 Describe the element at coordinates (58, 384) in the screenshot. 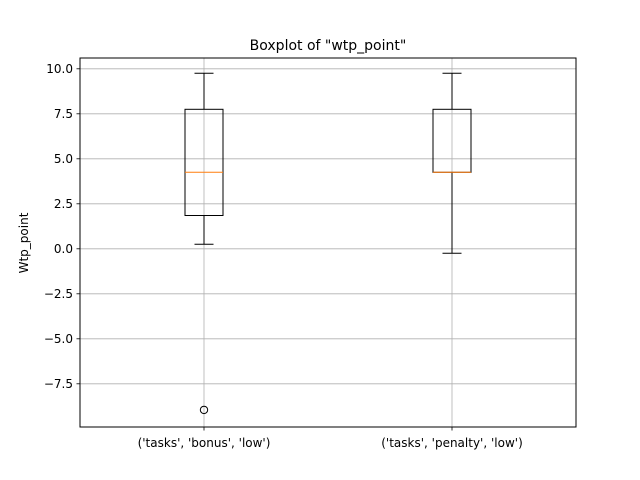

I see `y-tick-label: −7.5` at that location.